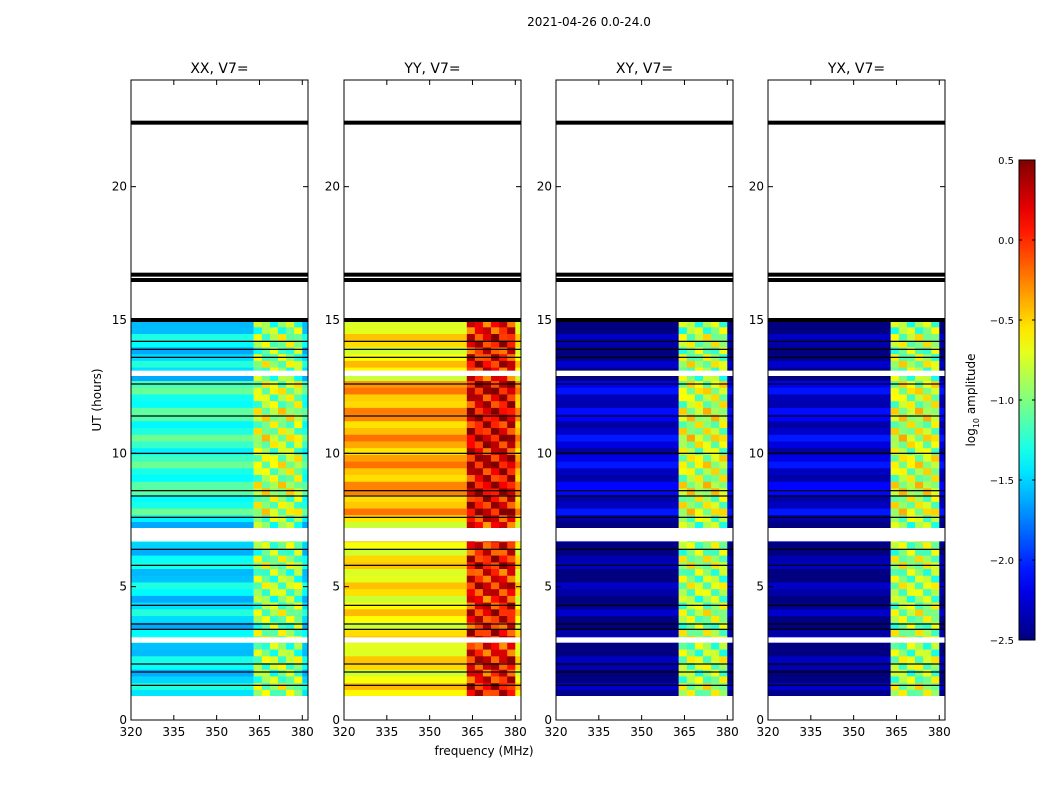 The width and height of the screenshot is (1050, 800). I want to click on colorbar-tick-label: 0.0, so click(1006, 241).